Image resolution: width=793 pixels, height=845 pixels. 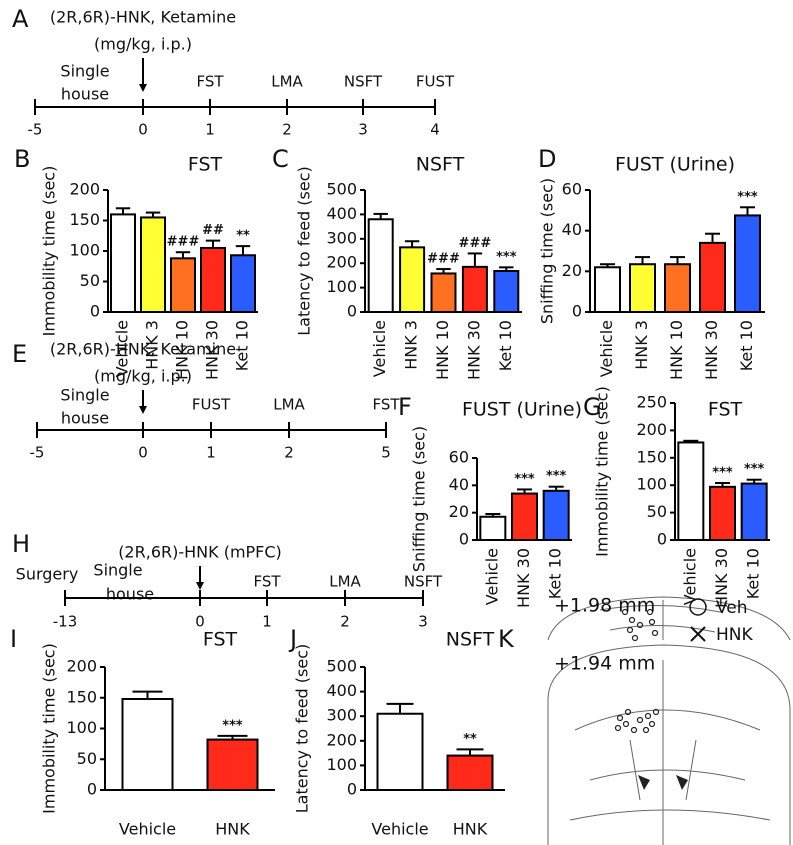 What do you see at coordinates (651, 402) in the screenshot?
I see `y-tick-label: 250` at bounding box center [651, 402].